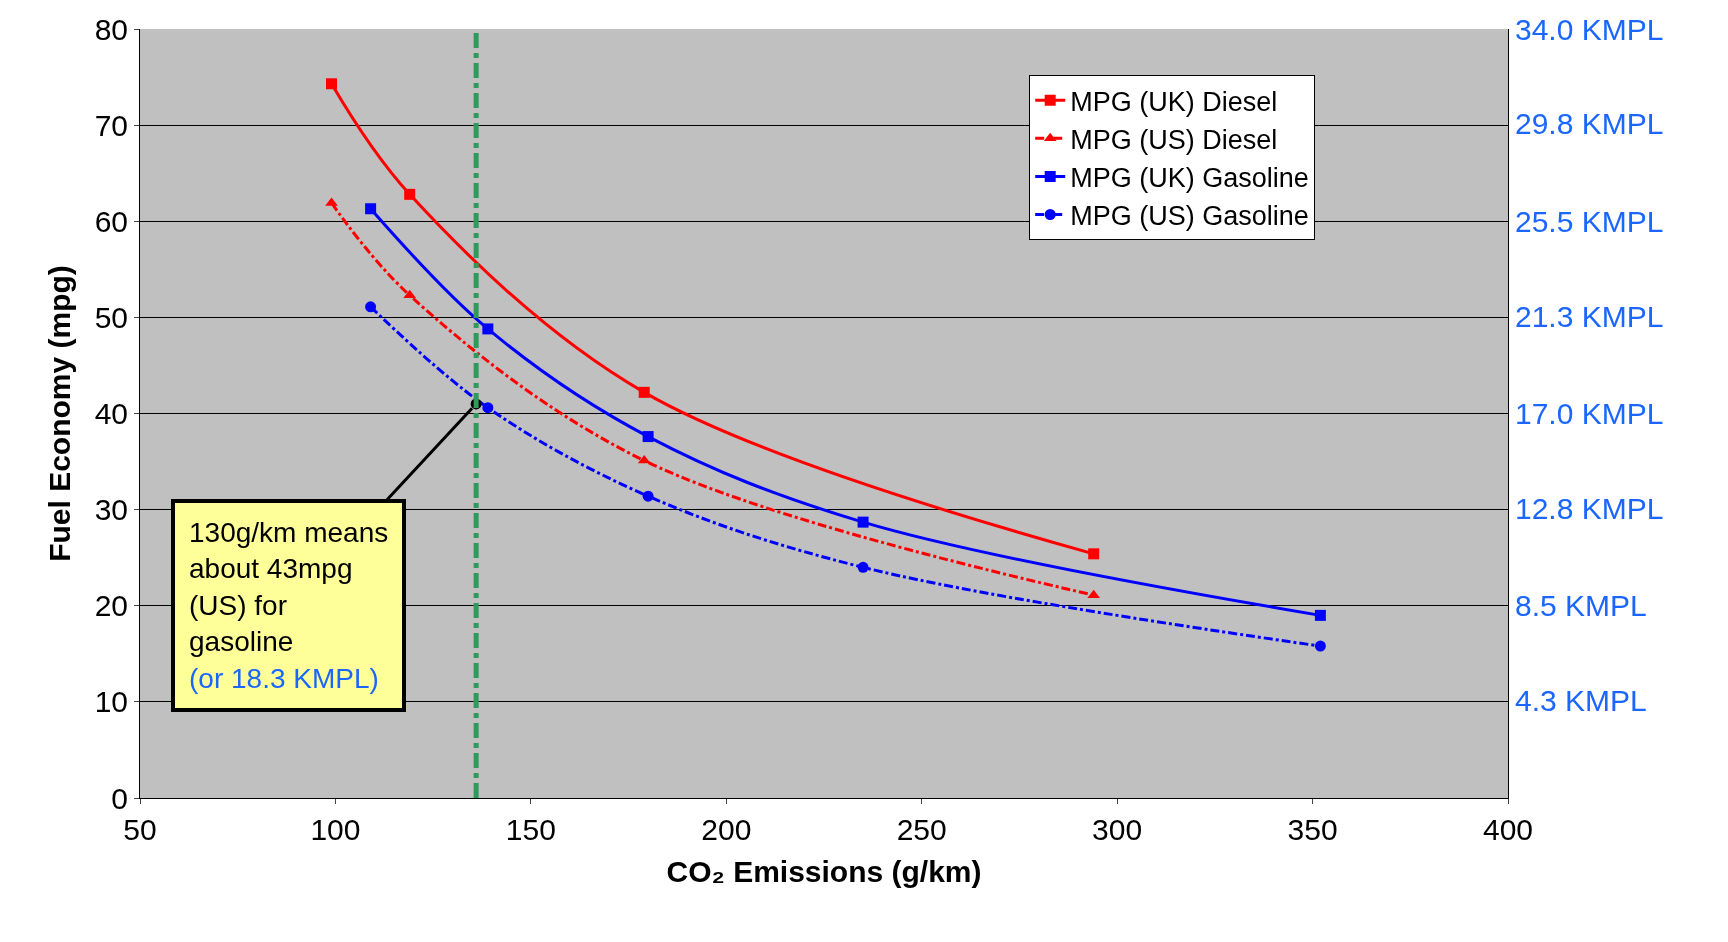  What do you see at coordinates (1508, 829) in the screenshot?
I see `x-tick-label: 400` at bounding box center [1508, 829].